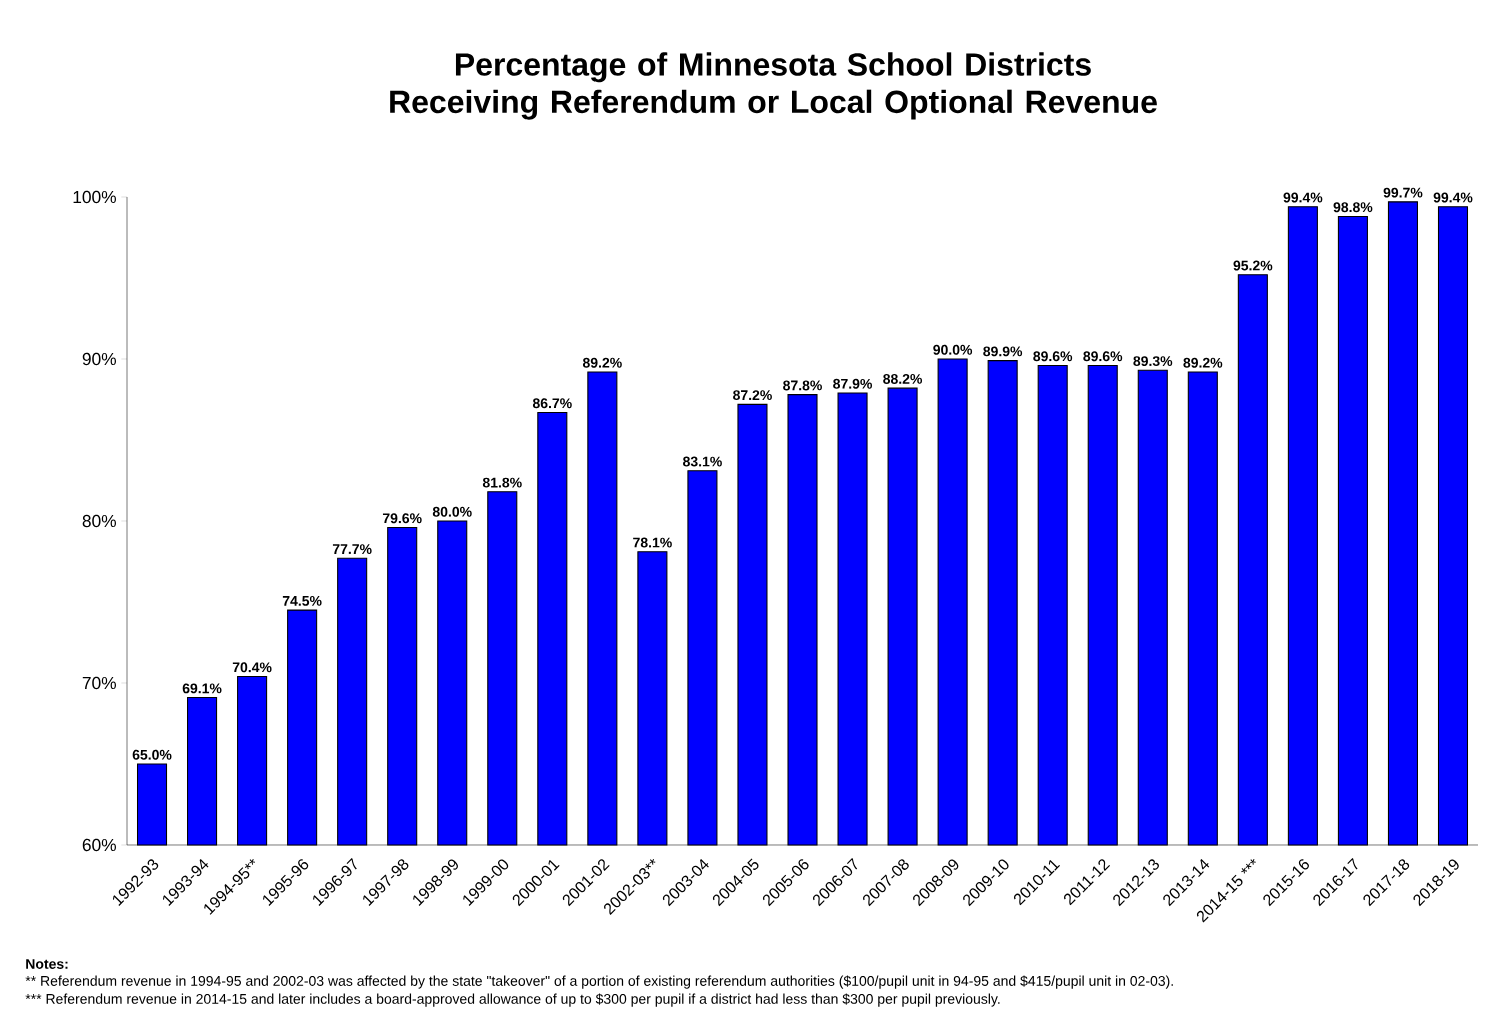 This screenshot has width=1494, height=1029. What do you see at coordinates (99, 521) in the screenshot?
I see `y-tick-label: 80%` at bounding box center [99, 521].